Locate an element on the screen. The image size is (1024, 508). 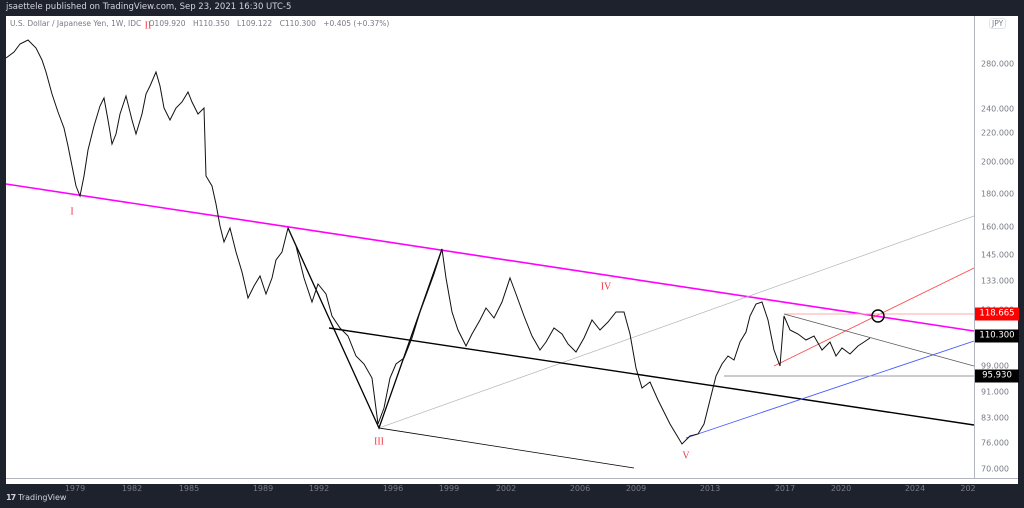
black-lower-line is located at coordinates (506, 448).